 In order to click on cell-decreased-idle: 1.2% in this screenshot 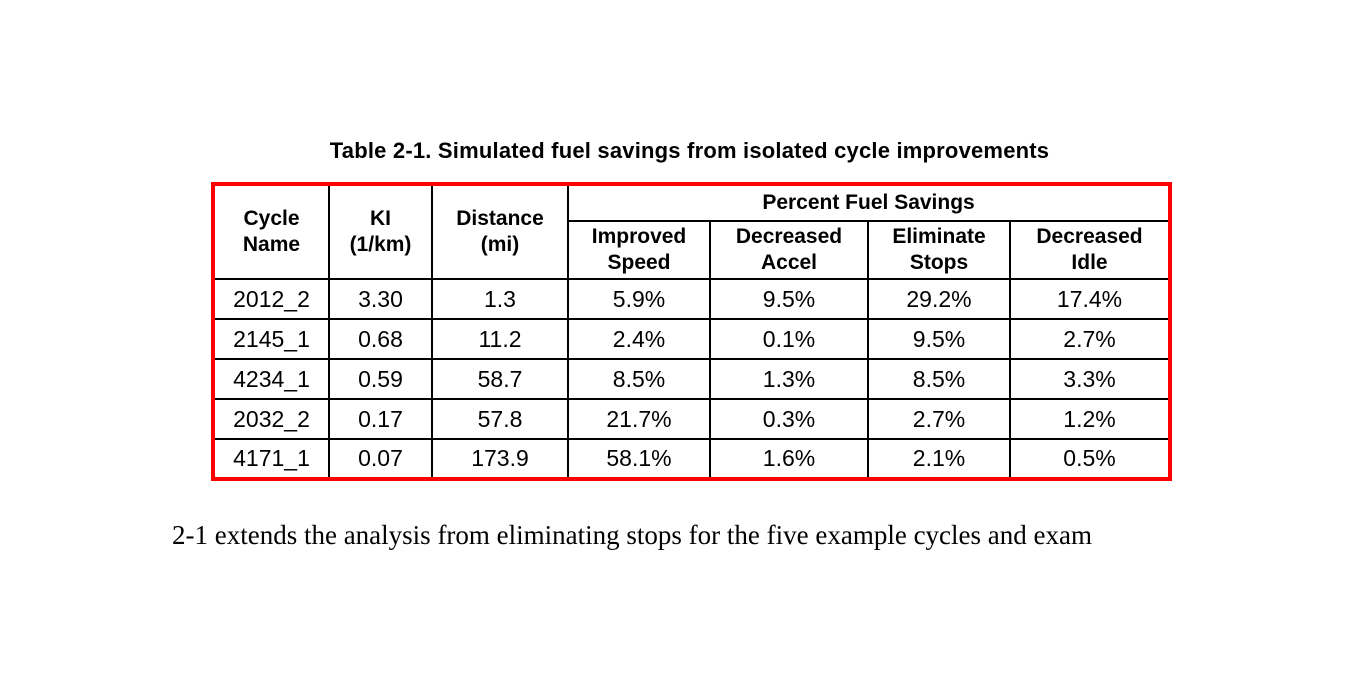, I will do `click(1090, 419)`.